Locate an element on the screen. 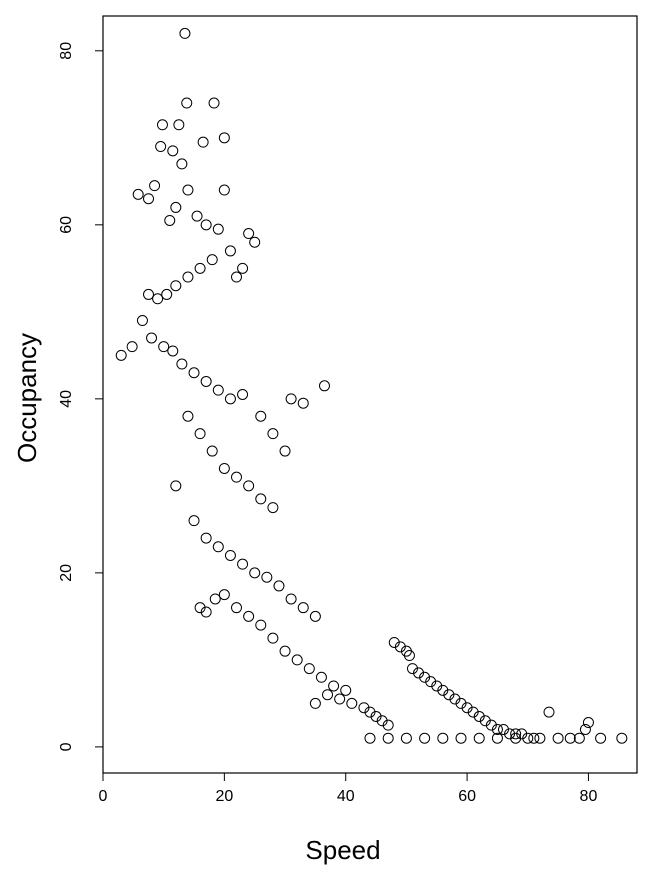 The width and height of the screenshot is (655, 877). y-tick-label: 40 is located at coordinates (66, 399).